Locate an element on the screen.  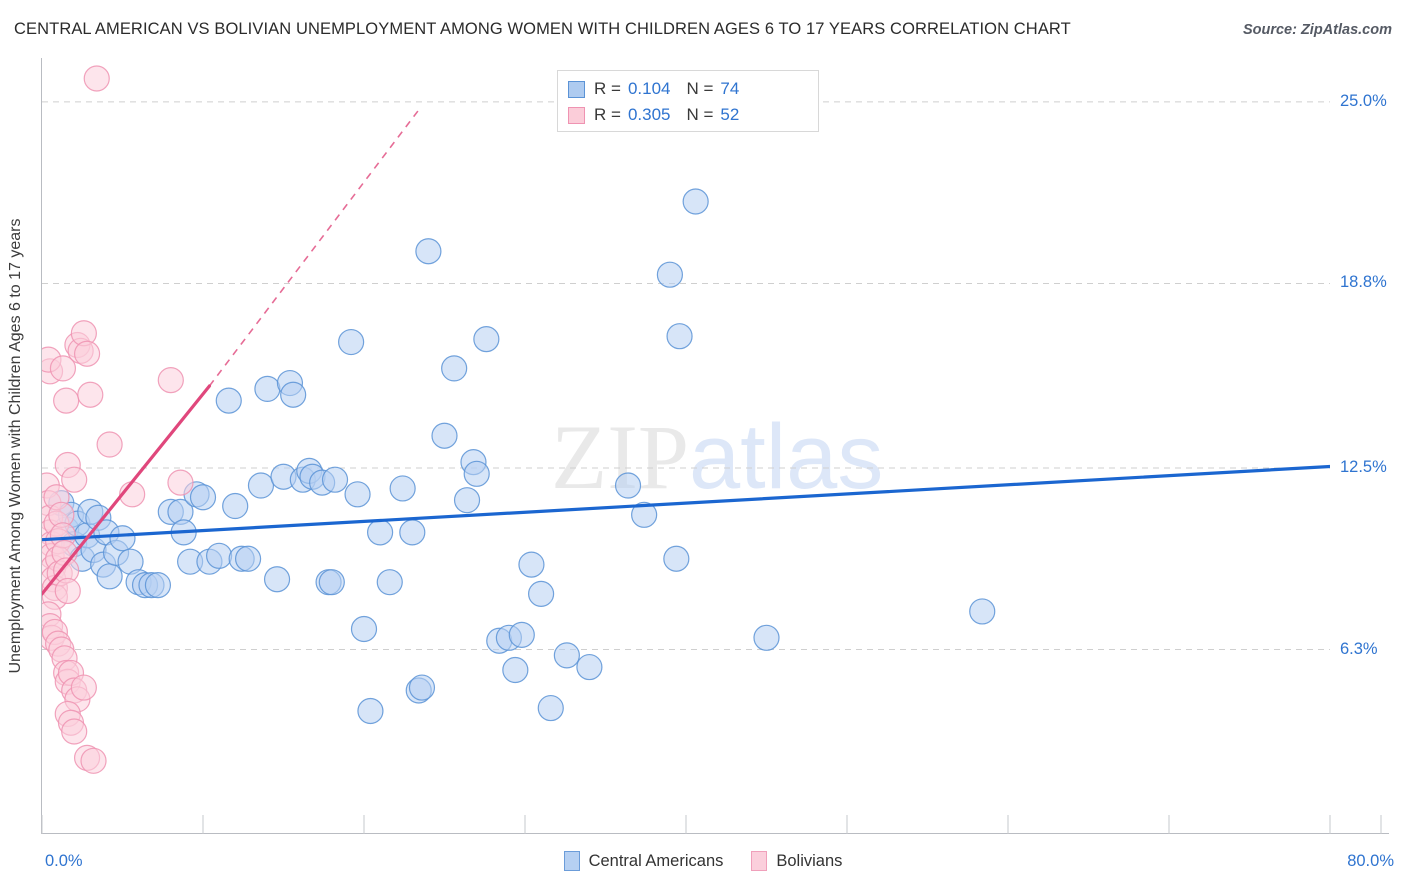
x-axis-label-max: 80.0% is located at coordinates (1370, 861).